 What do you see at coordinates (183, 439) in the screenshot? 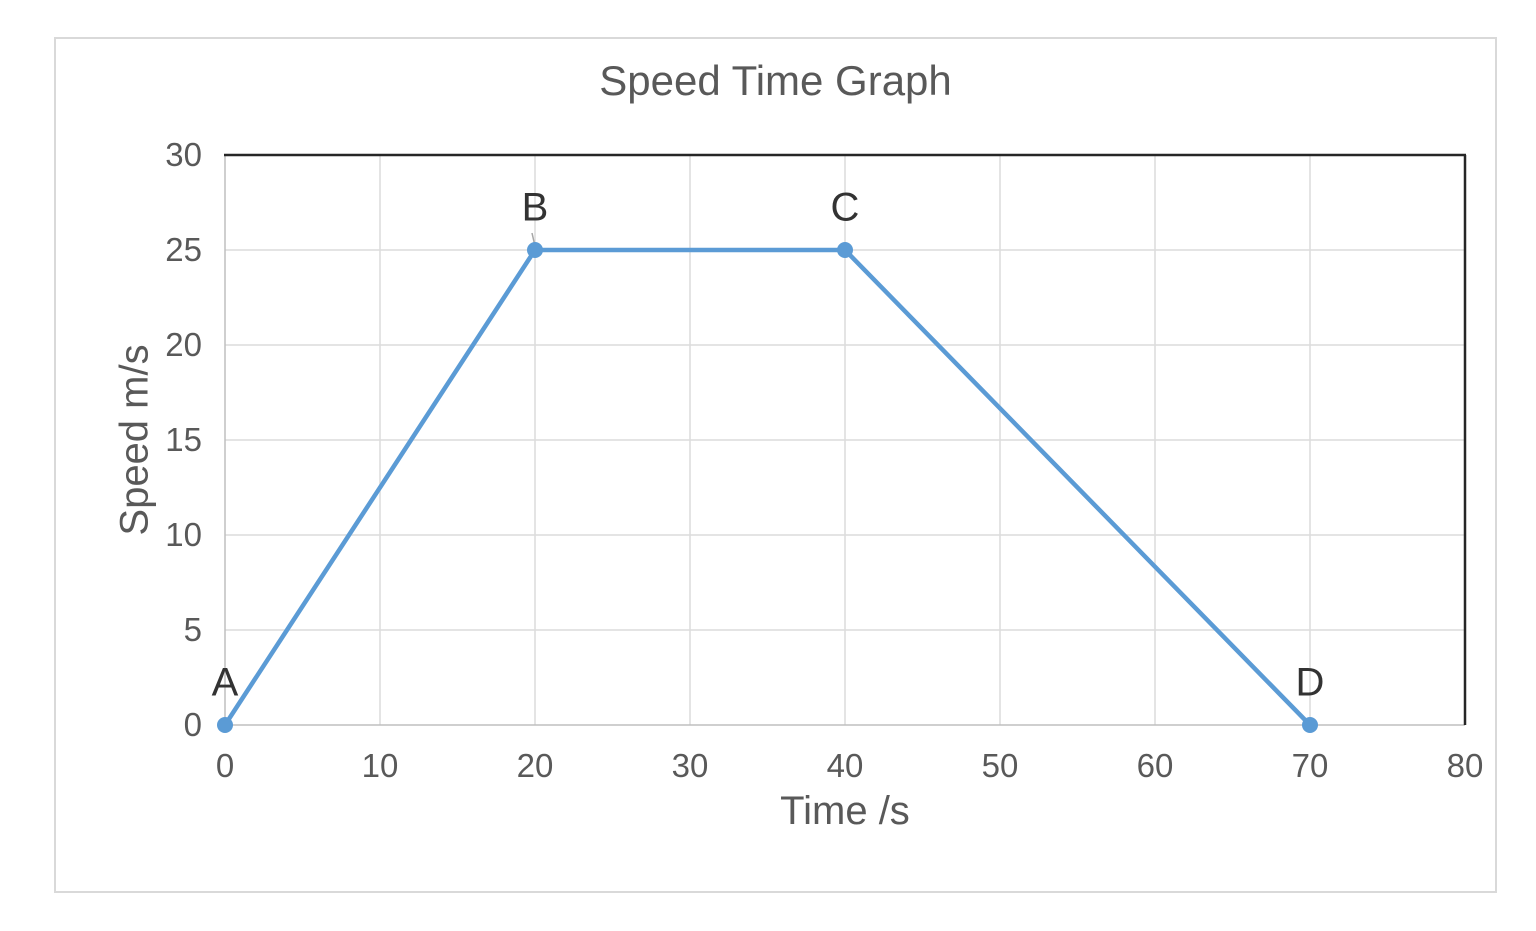
I see `y-tick-label: 15` at bounding box center [183, 439].